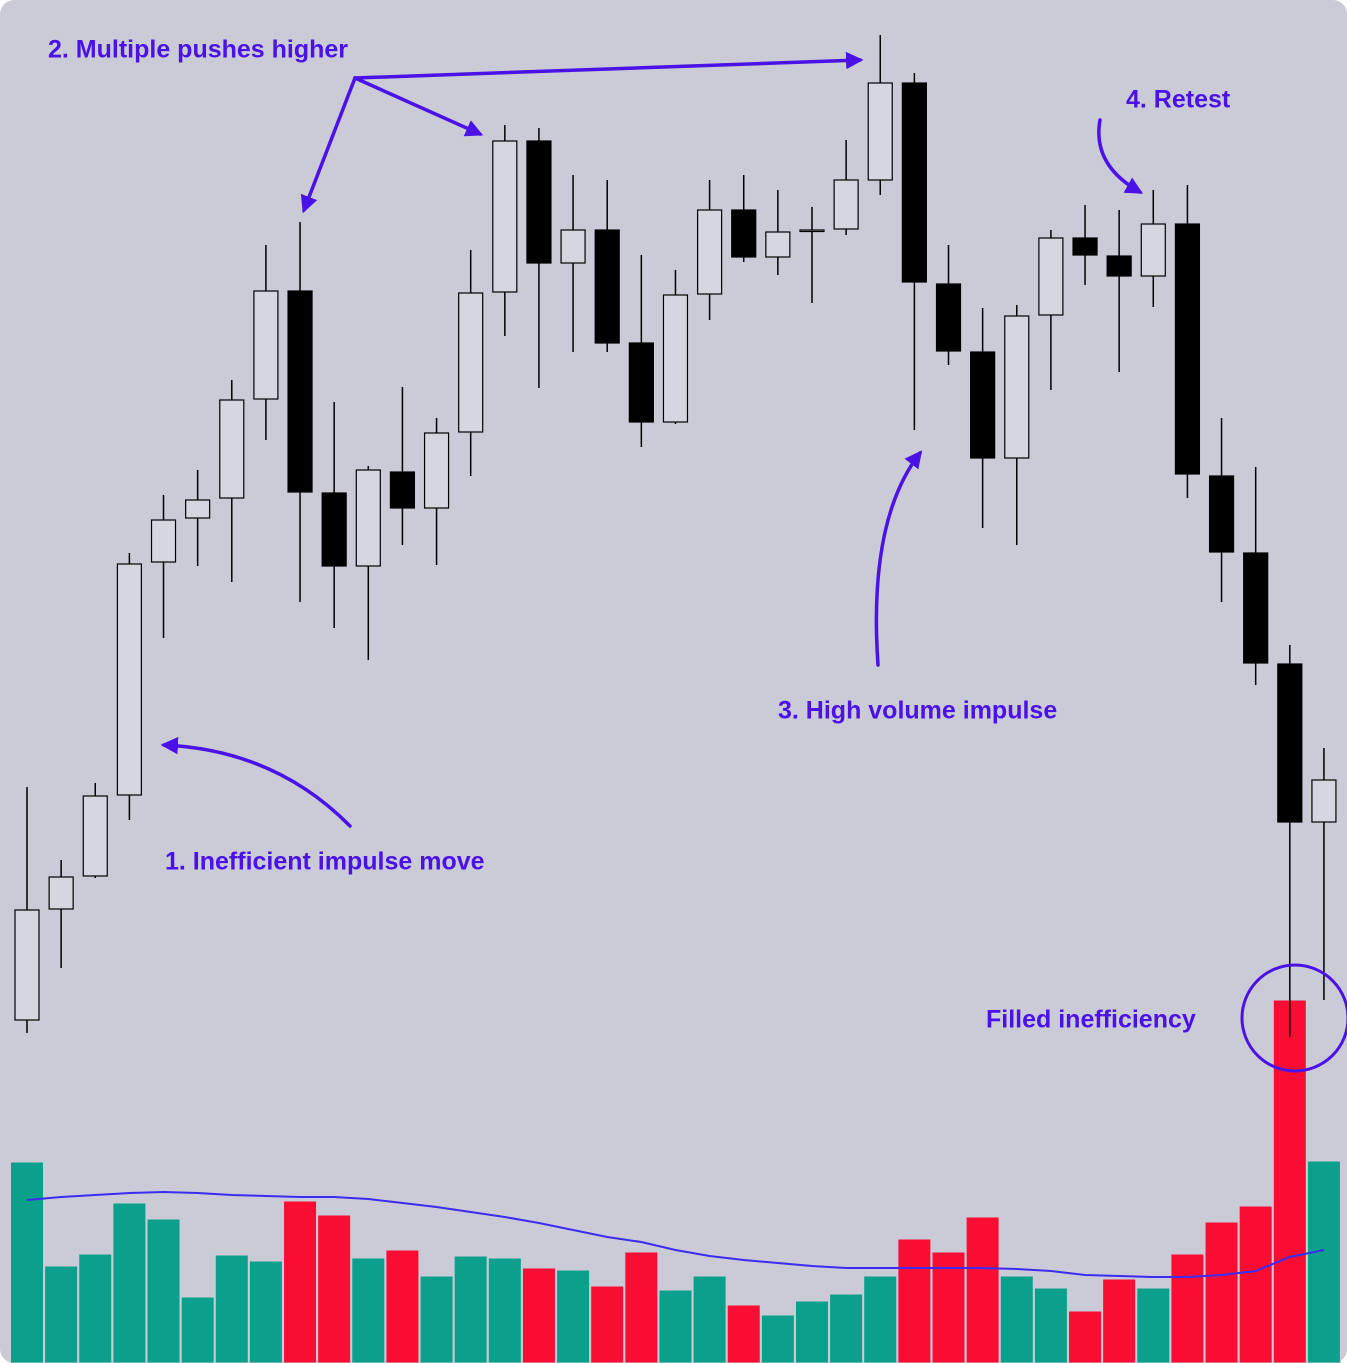 Image resolution: width=1347 pixels, height=1363 pixels. What do you see at coordinates (1178, 100) in the screenshot?
I see `annotation: 4. Retest` at bounding box center [1178, 100].